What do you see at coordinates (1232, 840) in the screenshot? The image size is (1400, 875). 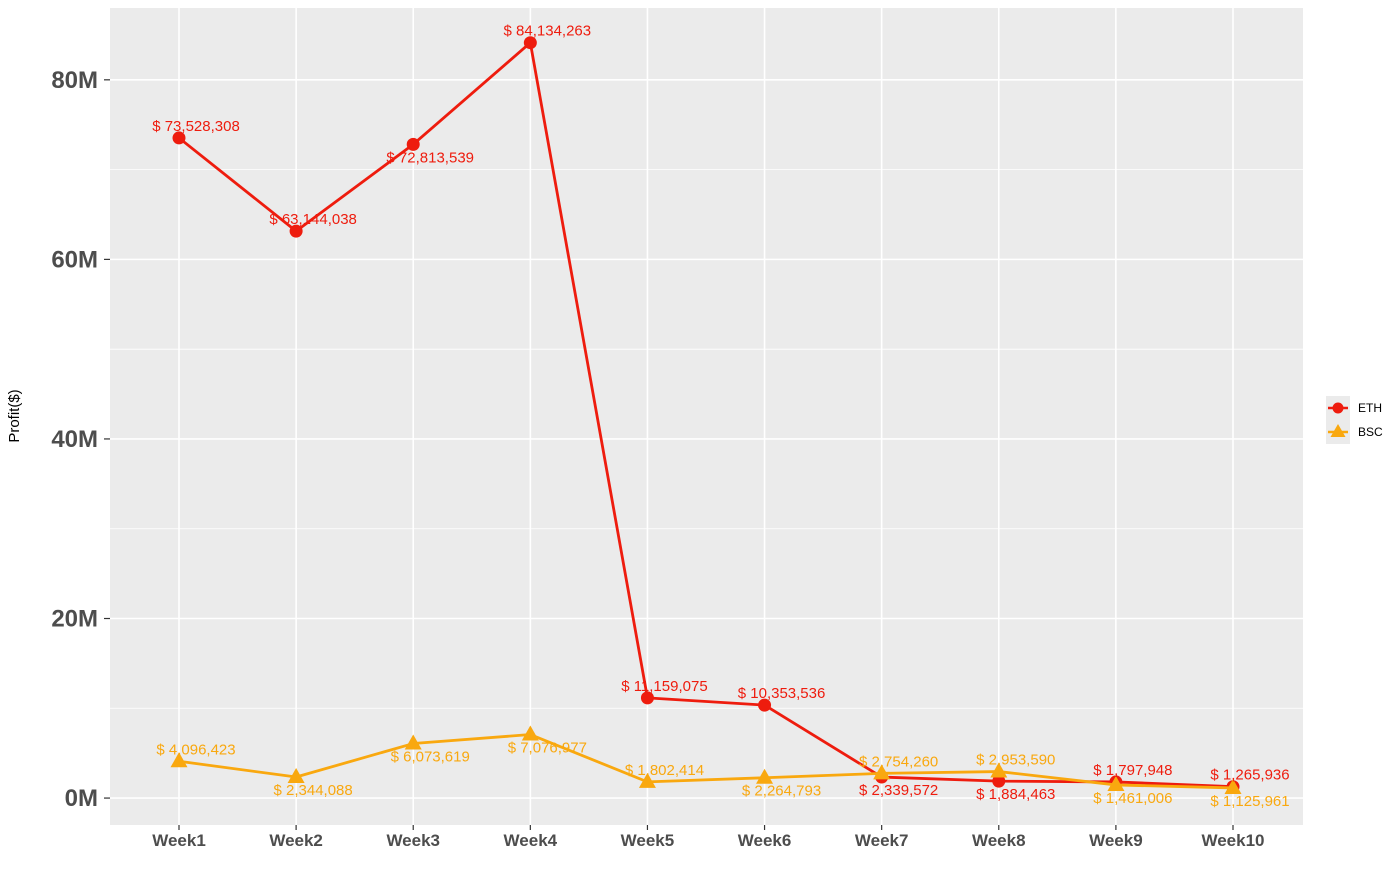 I see `x-tick-label: Week10` at bounding box center [1232, 840].